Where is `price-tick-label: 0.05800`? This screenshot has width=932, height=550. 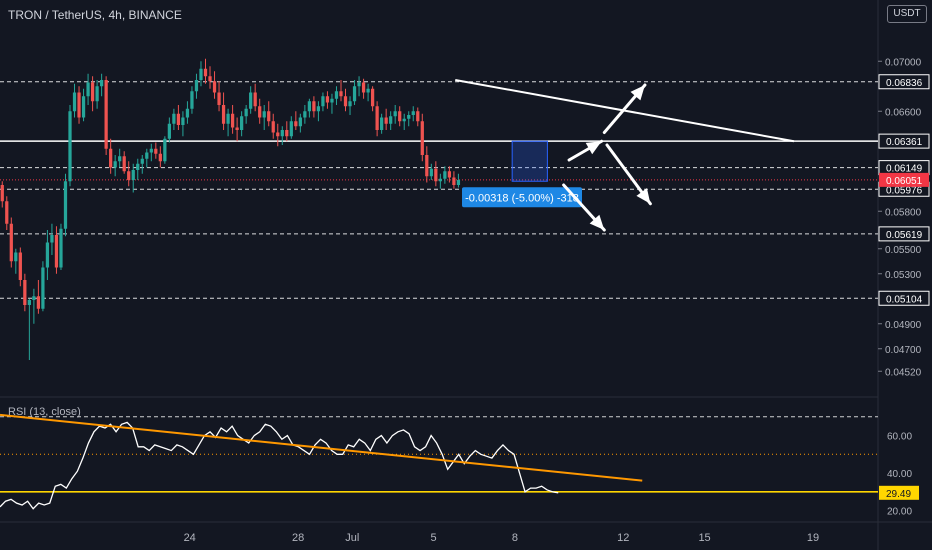 price-tick-label: 0.05800 is located at coordinates (903, 212).